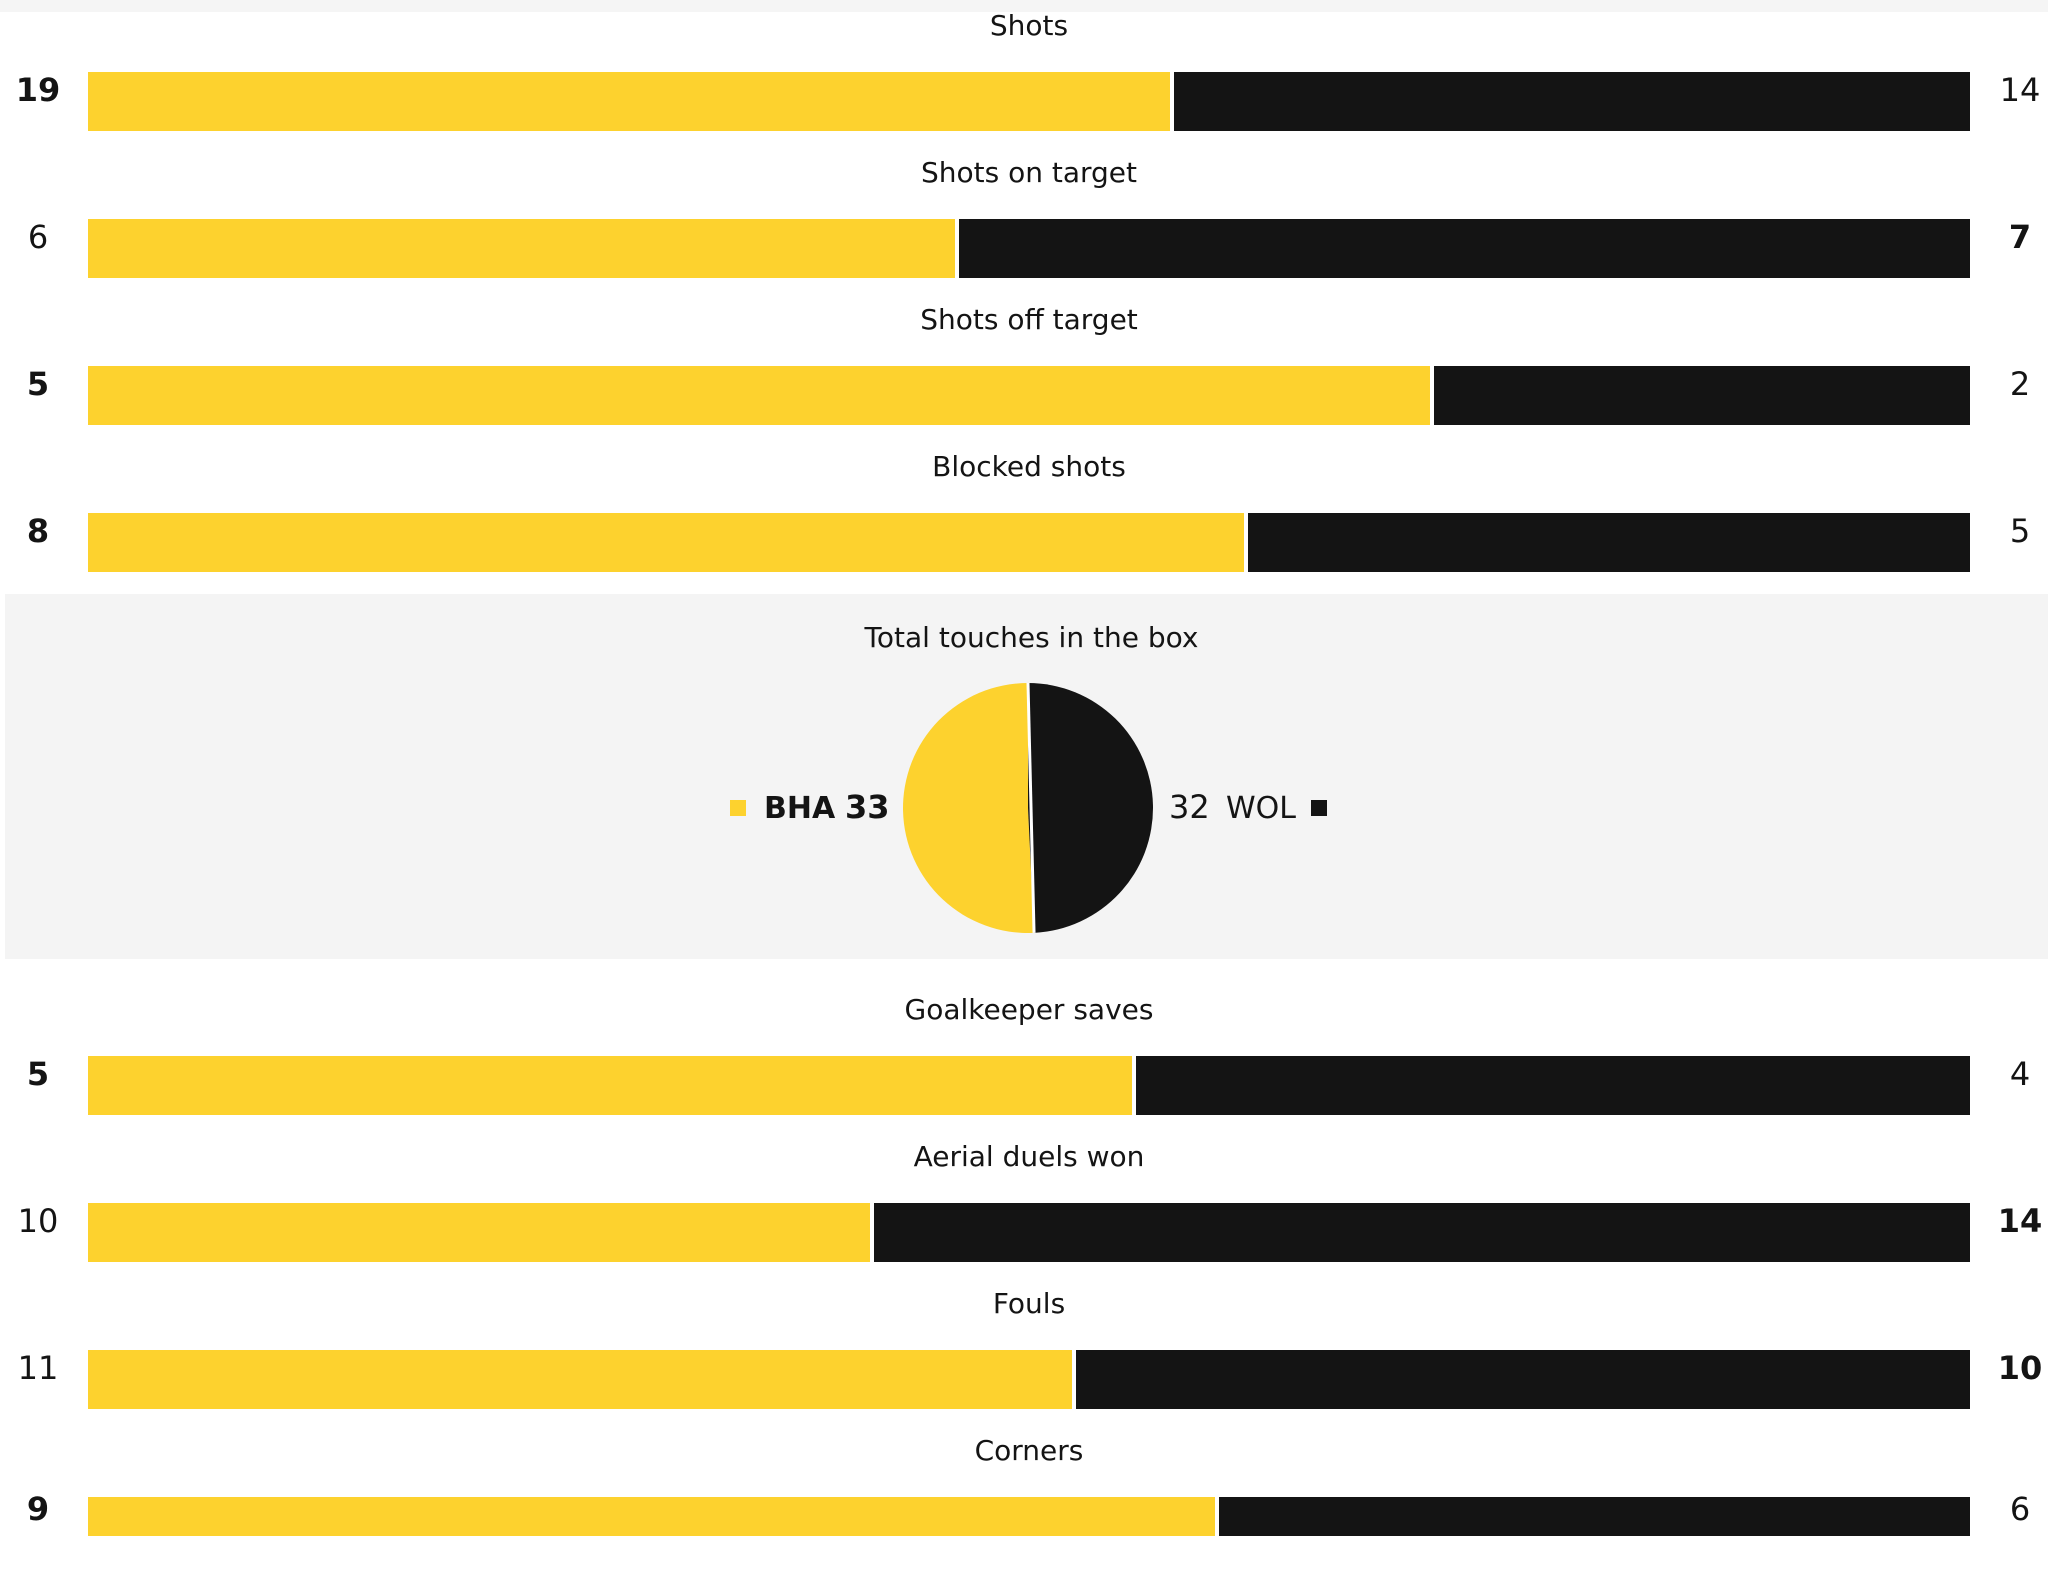 The width and height of the screenshot is (2048, 1577). What do you see at coordinates (2020, 1509) in the screenshot?
I see `away-value: 6` at bounding box center [2020, 1509].